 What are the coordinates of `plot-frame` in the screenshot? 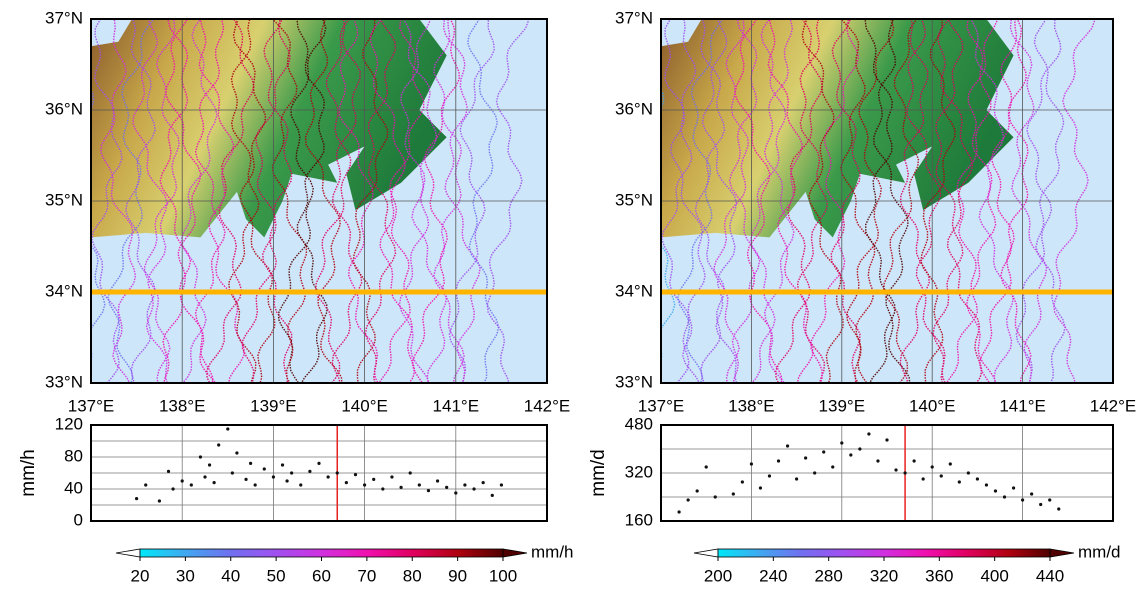 It's located at (887, 473).